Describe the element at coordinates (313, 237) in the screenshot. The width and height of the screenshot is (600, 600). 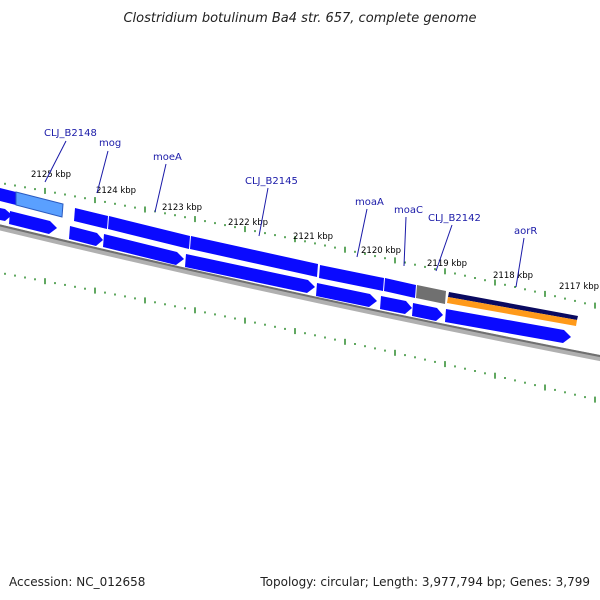
I see `tick-label: 2121 kbp` at that location.